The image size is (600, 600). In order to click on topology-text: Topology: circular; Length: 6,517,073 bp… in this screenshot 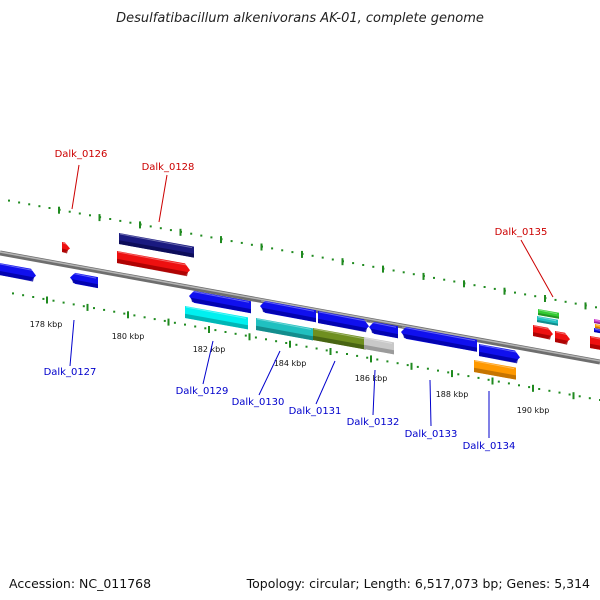, I will do `click(418, 583)`.